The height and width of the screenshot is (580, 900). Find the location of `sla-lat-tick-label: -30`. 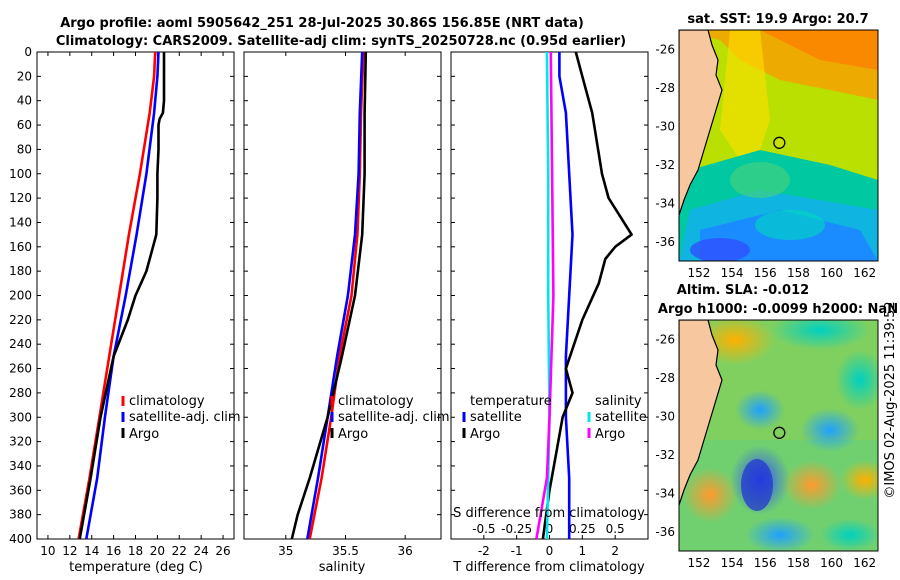

sla-lat-tick-label: -30 is located at coordinates (665, 416).